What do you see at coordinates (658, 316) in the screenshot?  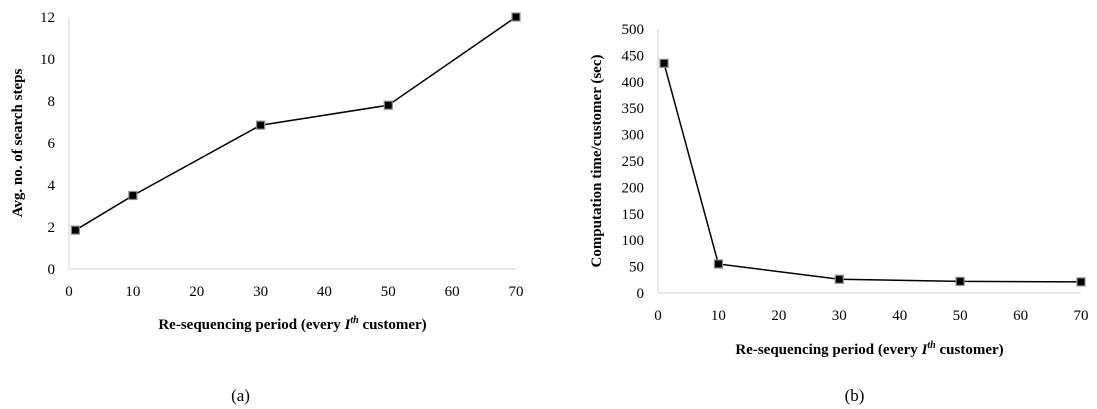 I see `chart-b-x-tick-label: 0` at bounding box center [658, 316].